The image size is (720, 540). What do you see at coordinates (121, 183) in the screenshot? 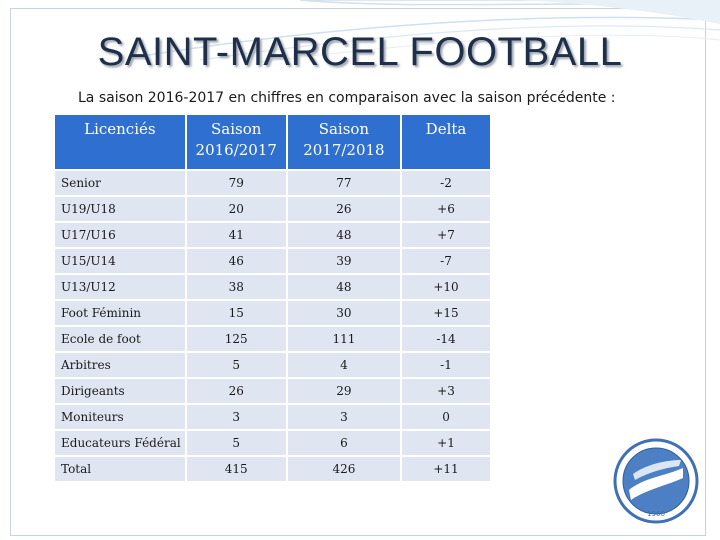
I see `cell-cat: Senior` at bounding box center [121, 183].